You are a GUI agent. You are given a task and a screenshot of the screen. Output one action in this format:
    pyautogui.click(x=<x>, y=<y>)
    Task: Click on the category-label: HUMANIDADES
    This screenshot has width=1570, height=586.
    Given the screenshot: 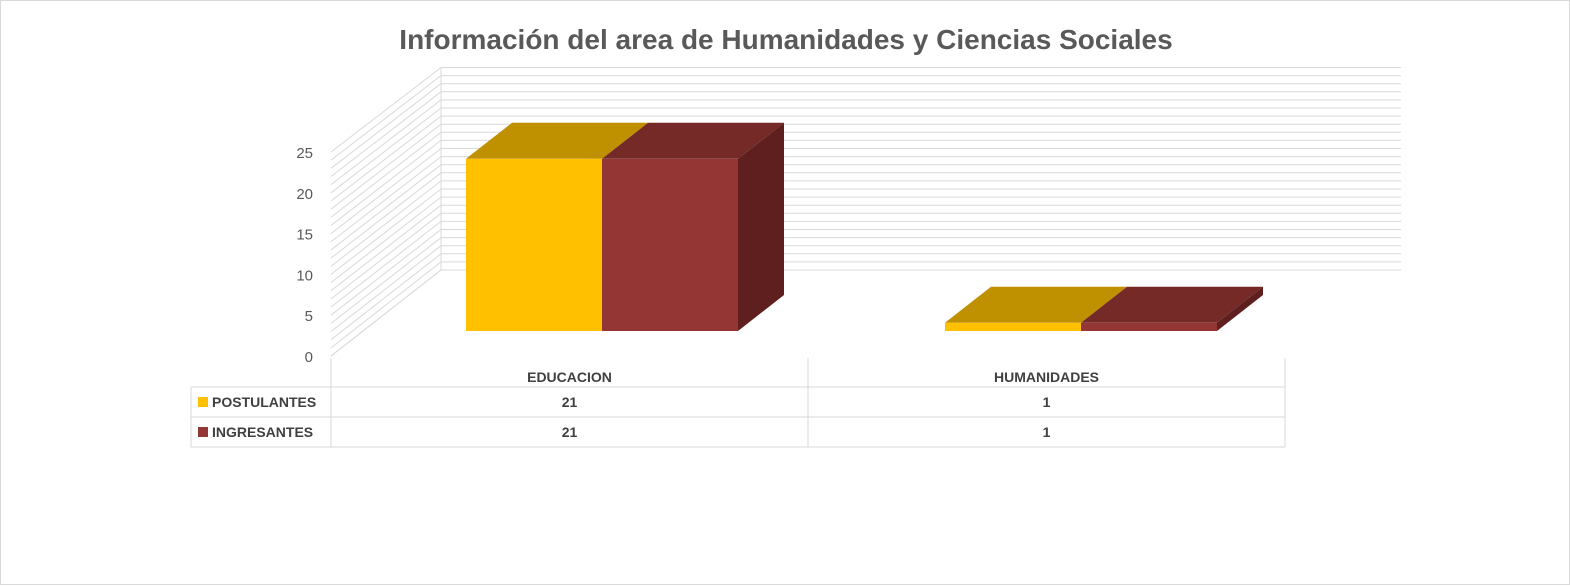 What is the action you would take?
    pyautogui.click(x=1046, y=377)
    